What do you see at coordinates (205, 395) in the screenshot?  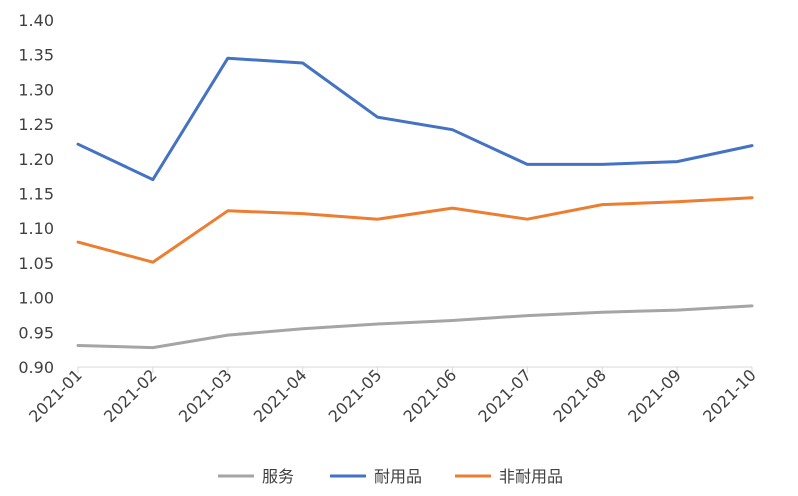 I see `x-tick-label: 2021-03` at bounding box center [205, 395].